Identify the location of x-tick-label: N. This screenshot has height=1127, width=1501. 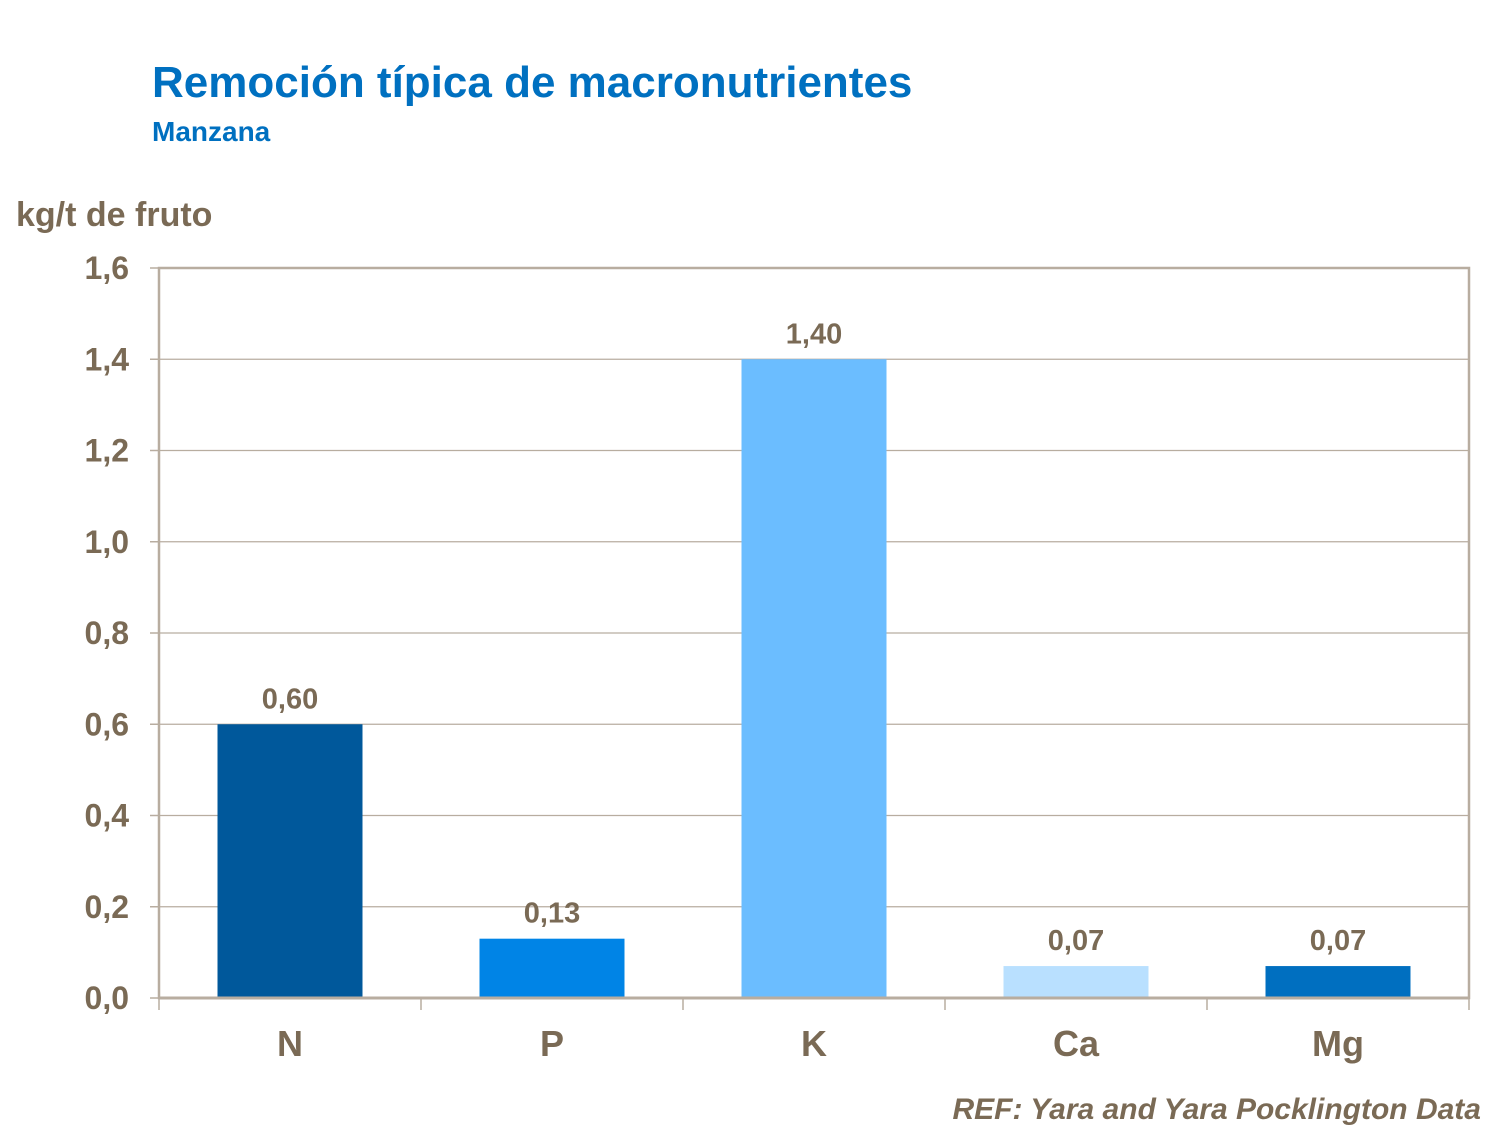
(290, 1043).